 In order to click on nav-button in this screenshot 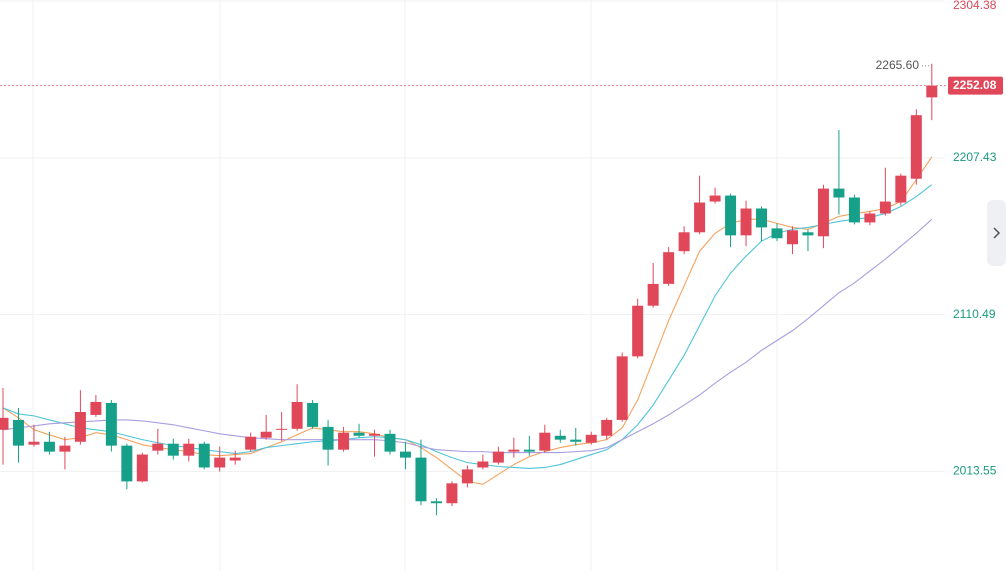, I will do `click(996, 233)`.